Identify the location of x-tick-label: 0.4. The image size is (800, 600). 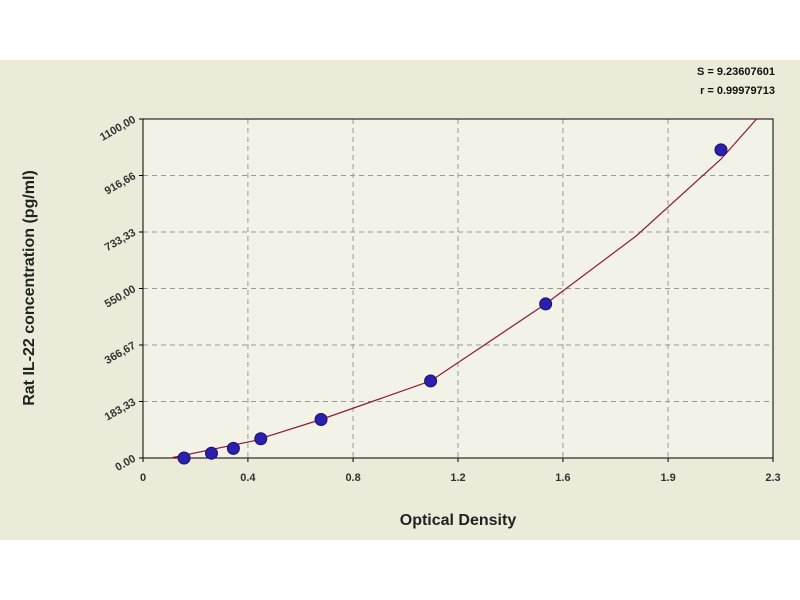
(248, 478).